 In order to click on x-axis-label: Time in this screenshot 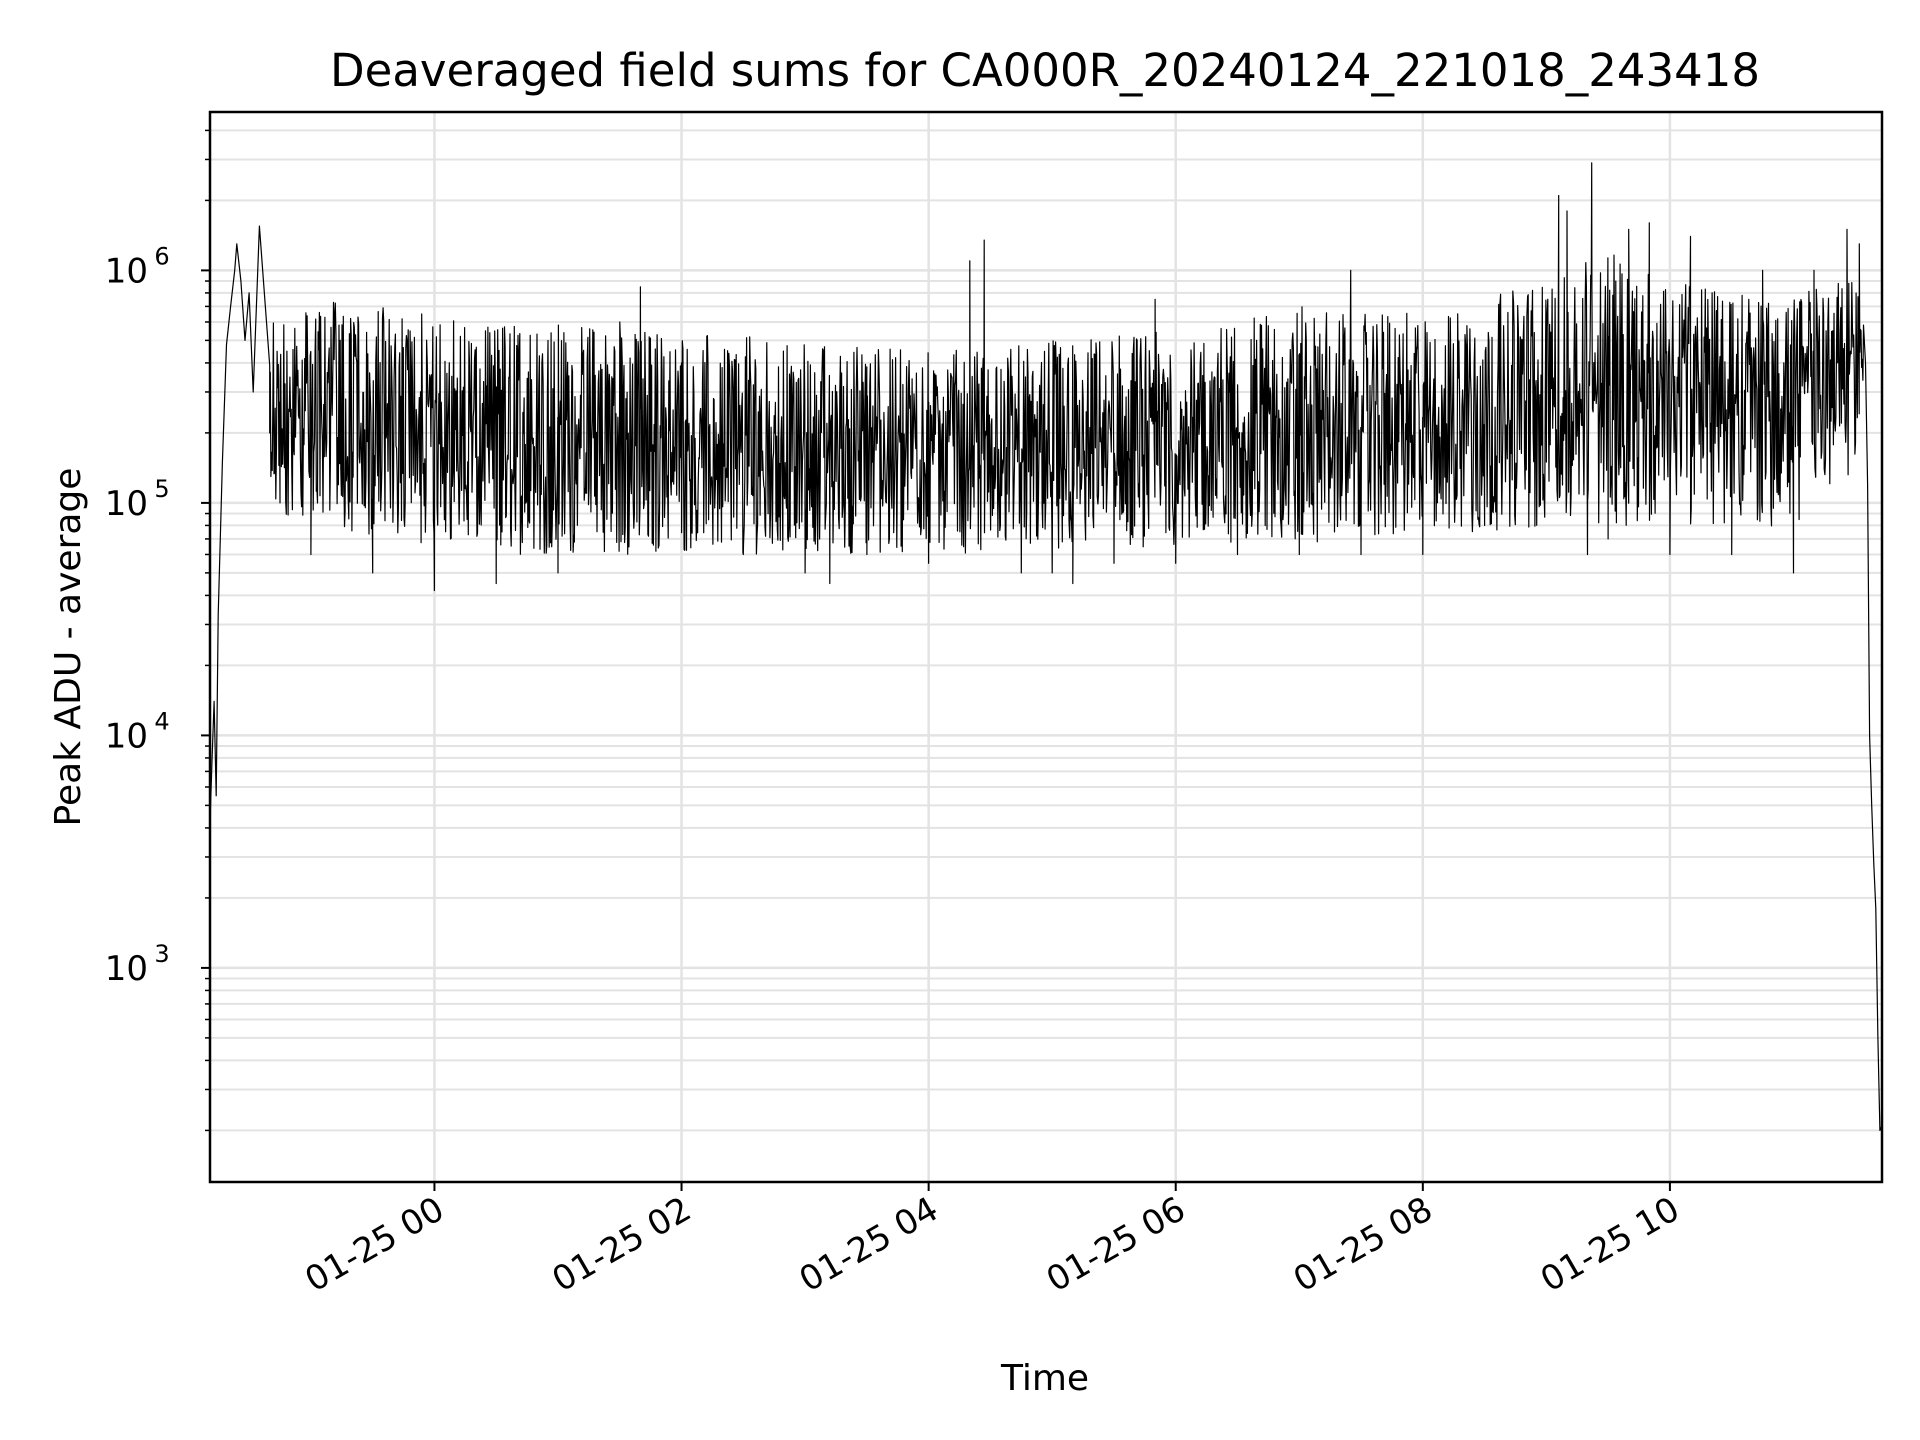, I will do `click(1044, 1378)`.